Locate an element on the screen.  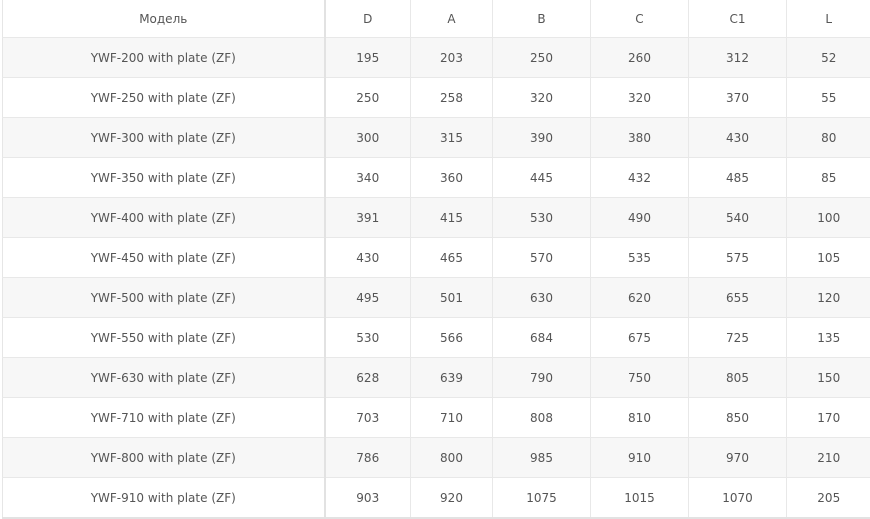
value-cell: 490 is located at coordinates (639, 217).